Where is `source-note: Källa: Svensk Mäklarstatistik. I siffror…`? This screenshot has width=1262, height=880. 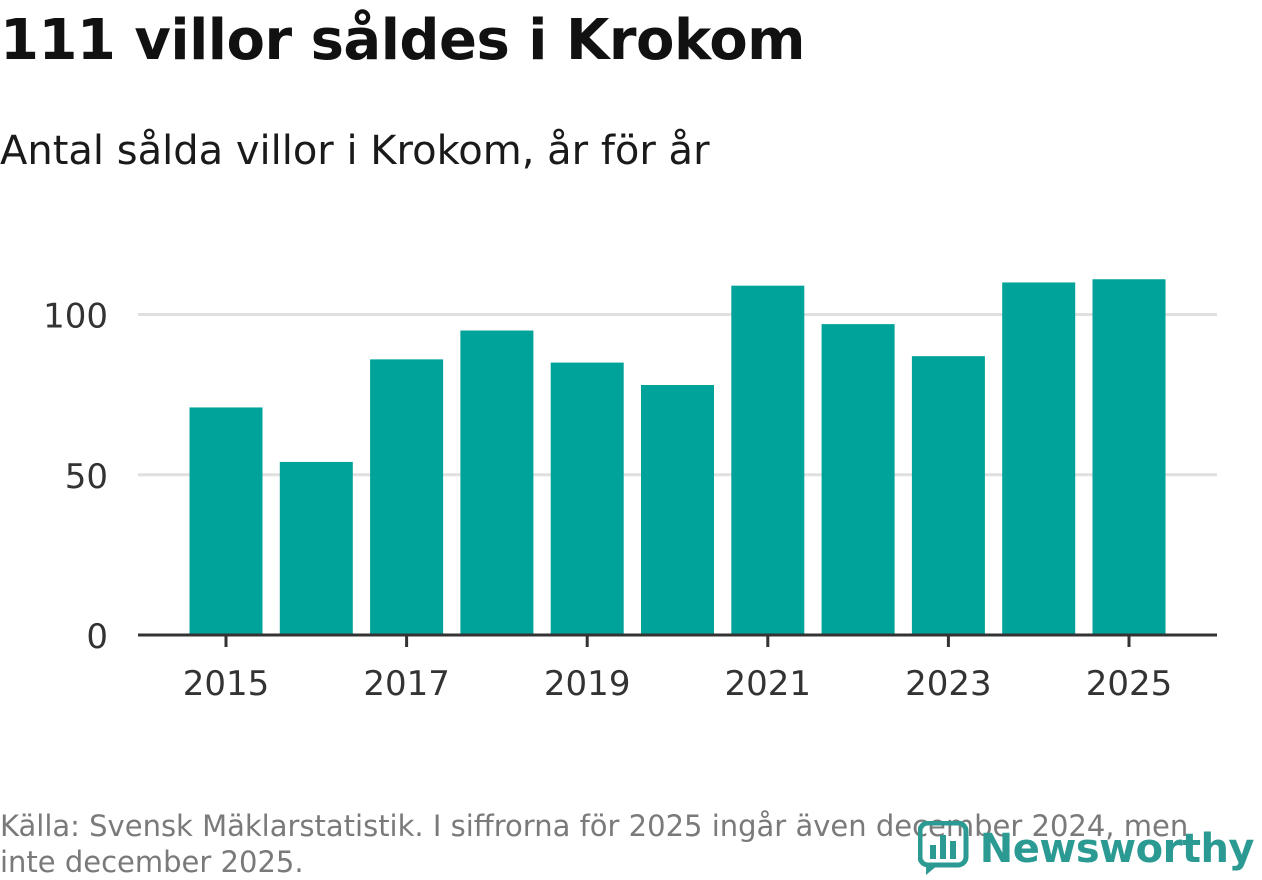
source-note: Källa: Svensk Mäklarstatistik. I siffror… is located at coordinates (594, 844).